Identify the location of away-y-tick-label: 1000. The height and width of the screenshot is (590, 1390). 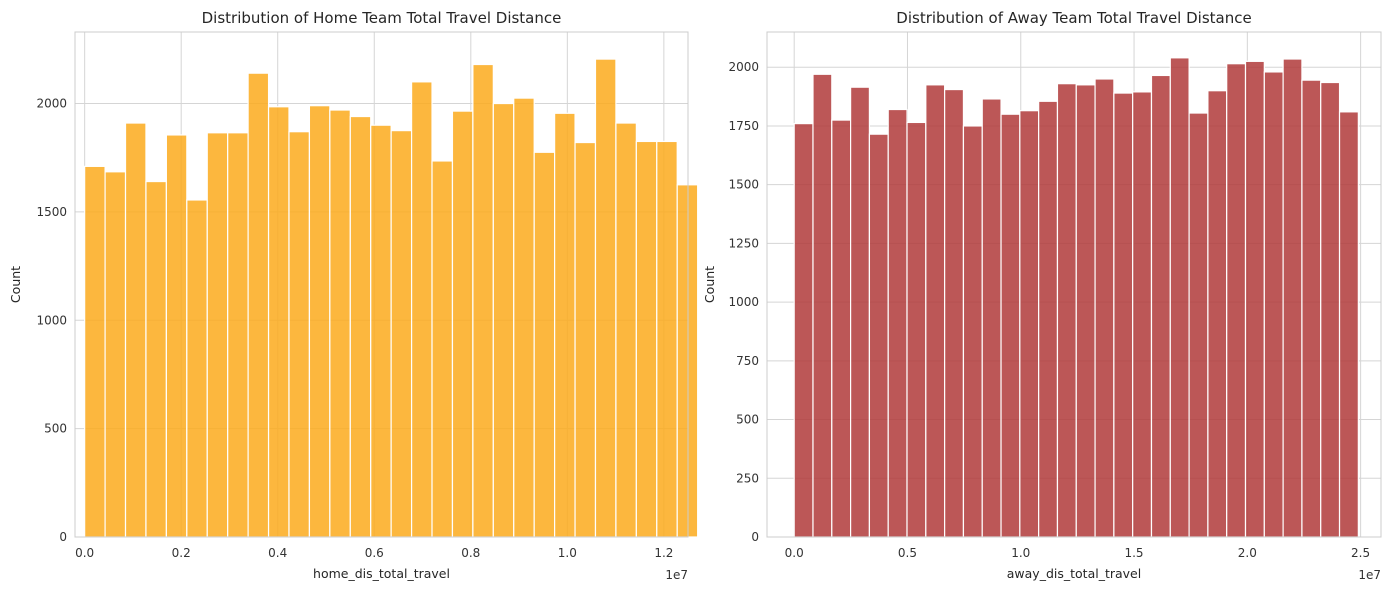
(743, 302).